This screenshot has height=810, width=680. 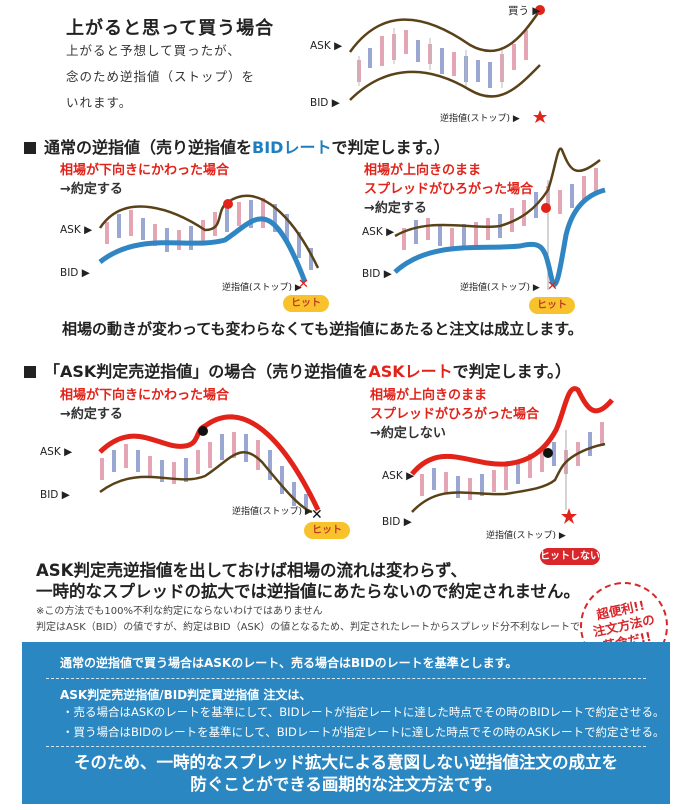 I want to click on section2-summary-1: ASK判定売逆指値を出しておけば相場の流れは変わらず、, so click(x=251, y=570).